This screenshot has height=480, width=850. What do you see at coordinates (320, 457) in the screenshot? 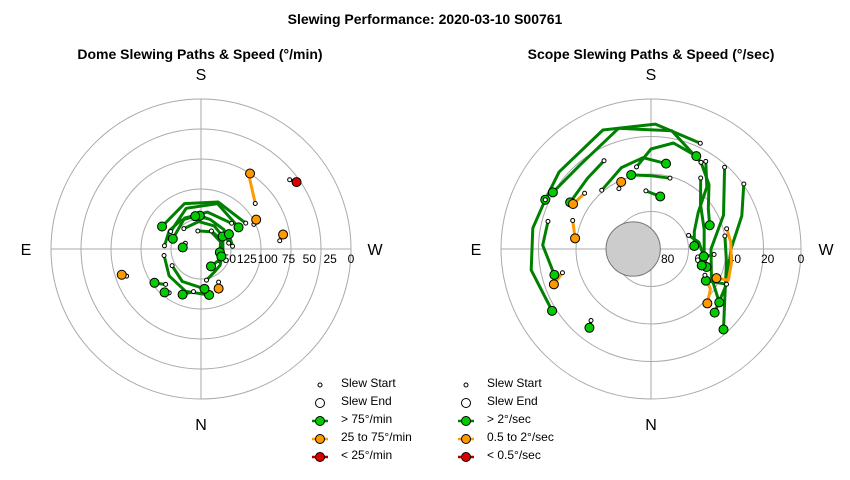
I see `legend-slow-marker` at bounding box center [320, 457].